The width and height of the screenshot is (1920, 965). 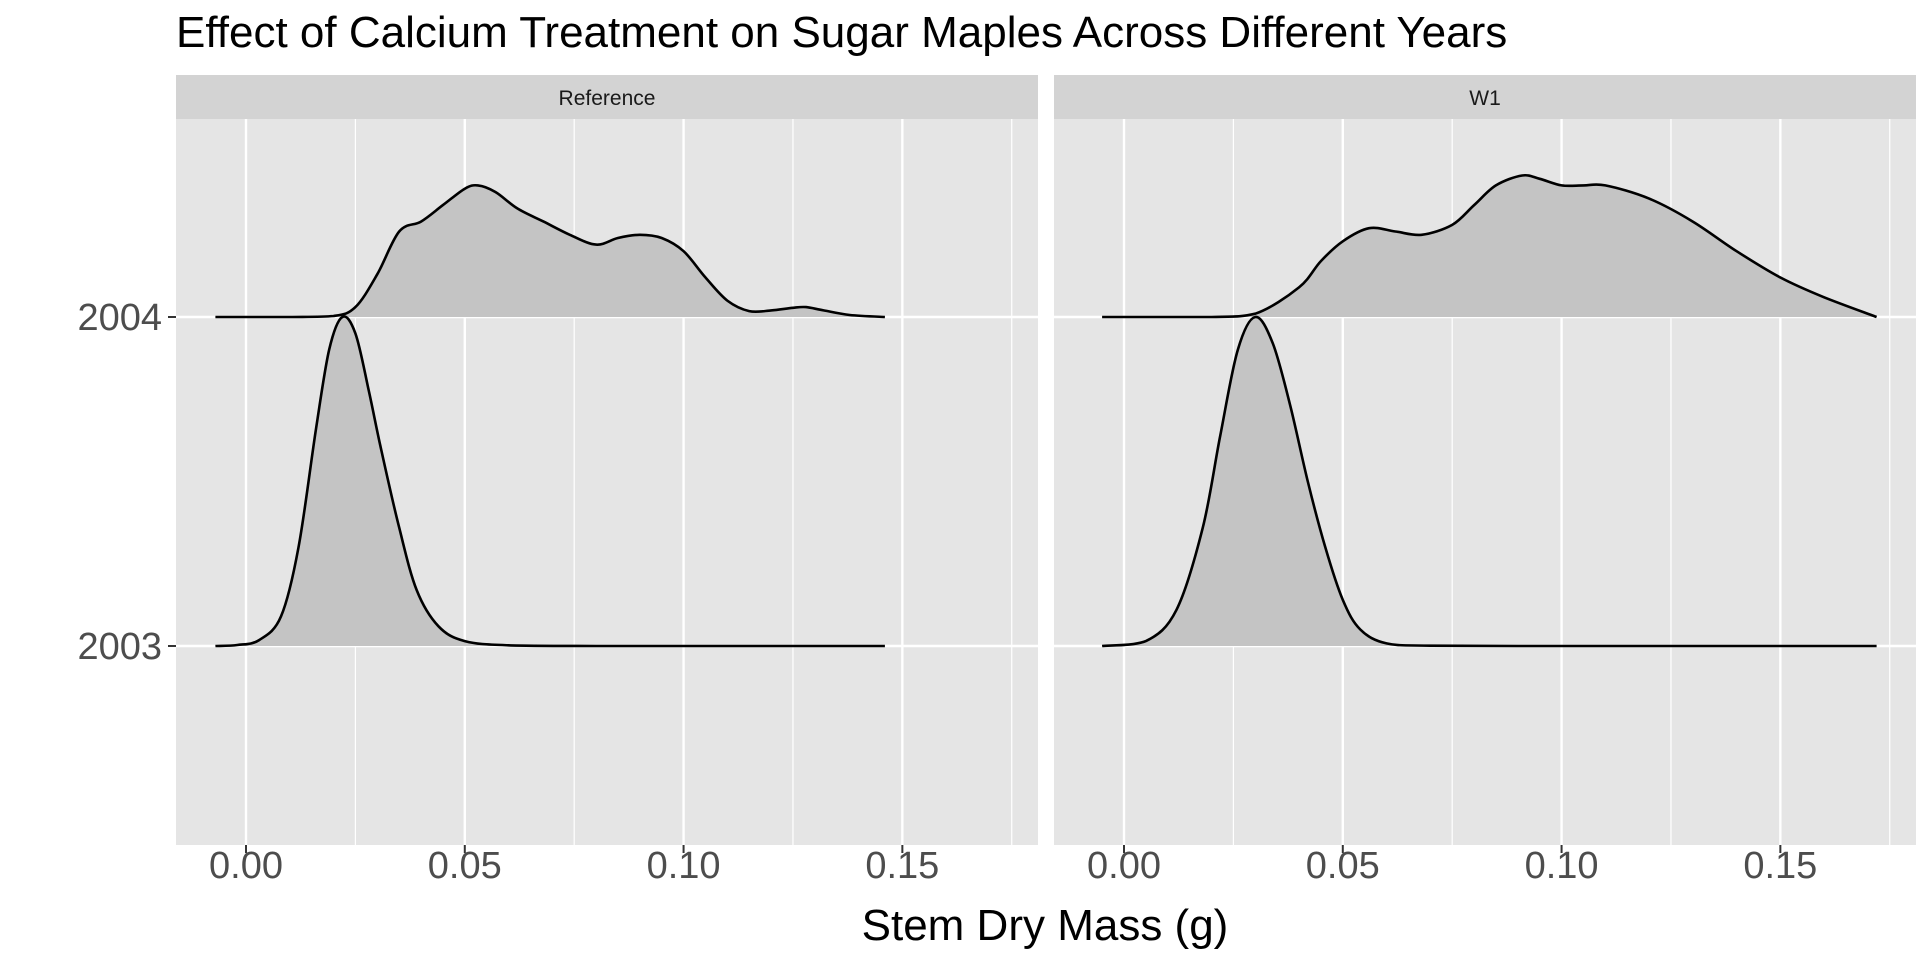 I want to click on density-line-reference-2003, so click(x=550, y=481).